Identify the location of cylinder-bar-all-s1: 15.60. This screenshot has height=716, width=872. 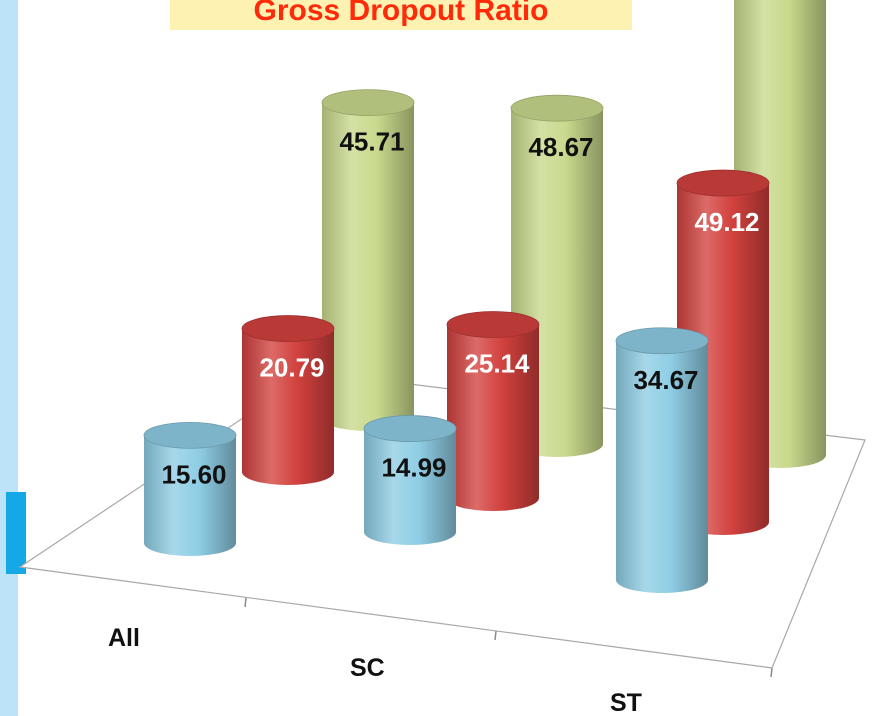
(190, 488).